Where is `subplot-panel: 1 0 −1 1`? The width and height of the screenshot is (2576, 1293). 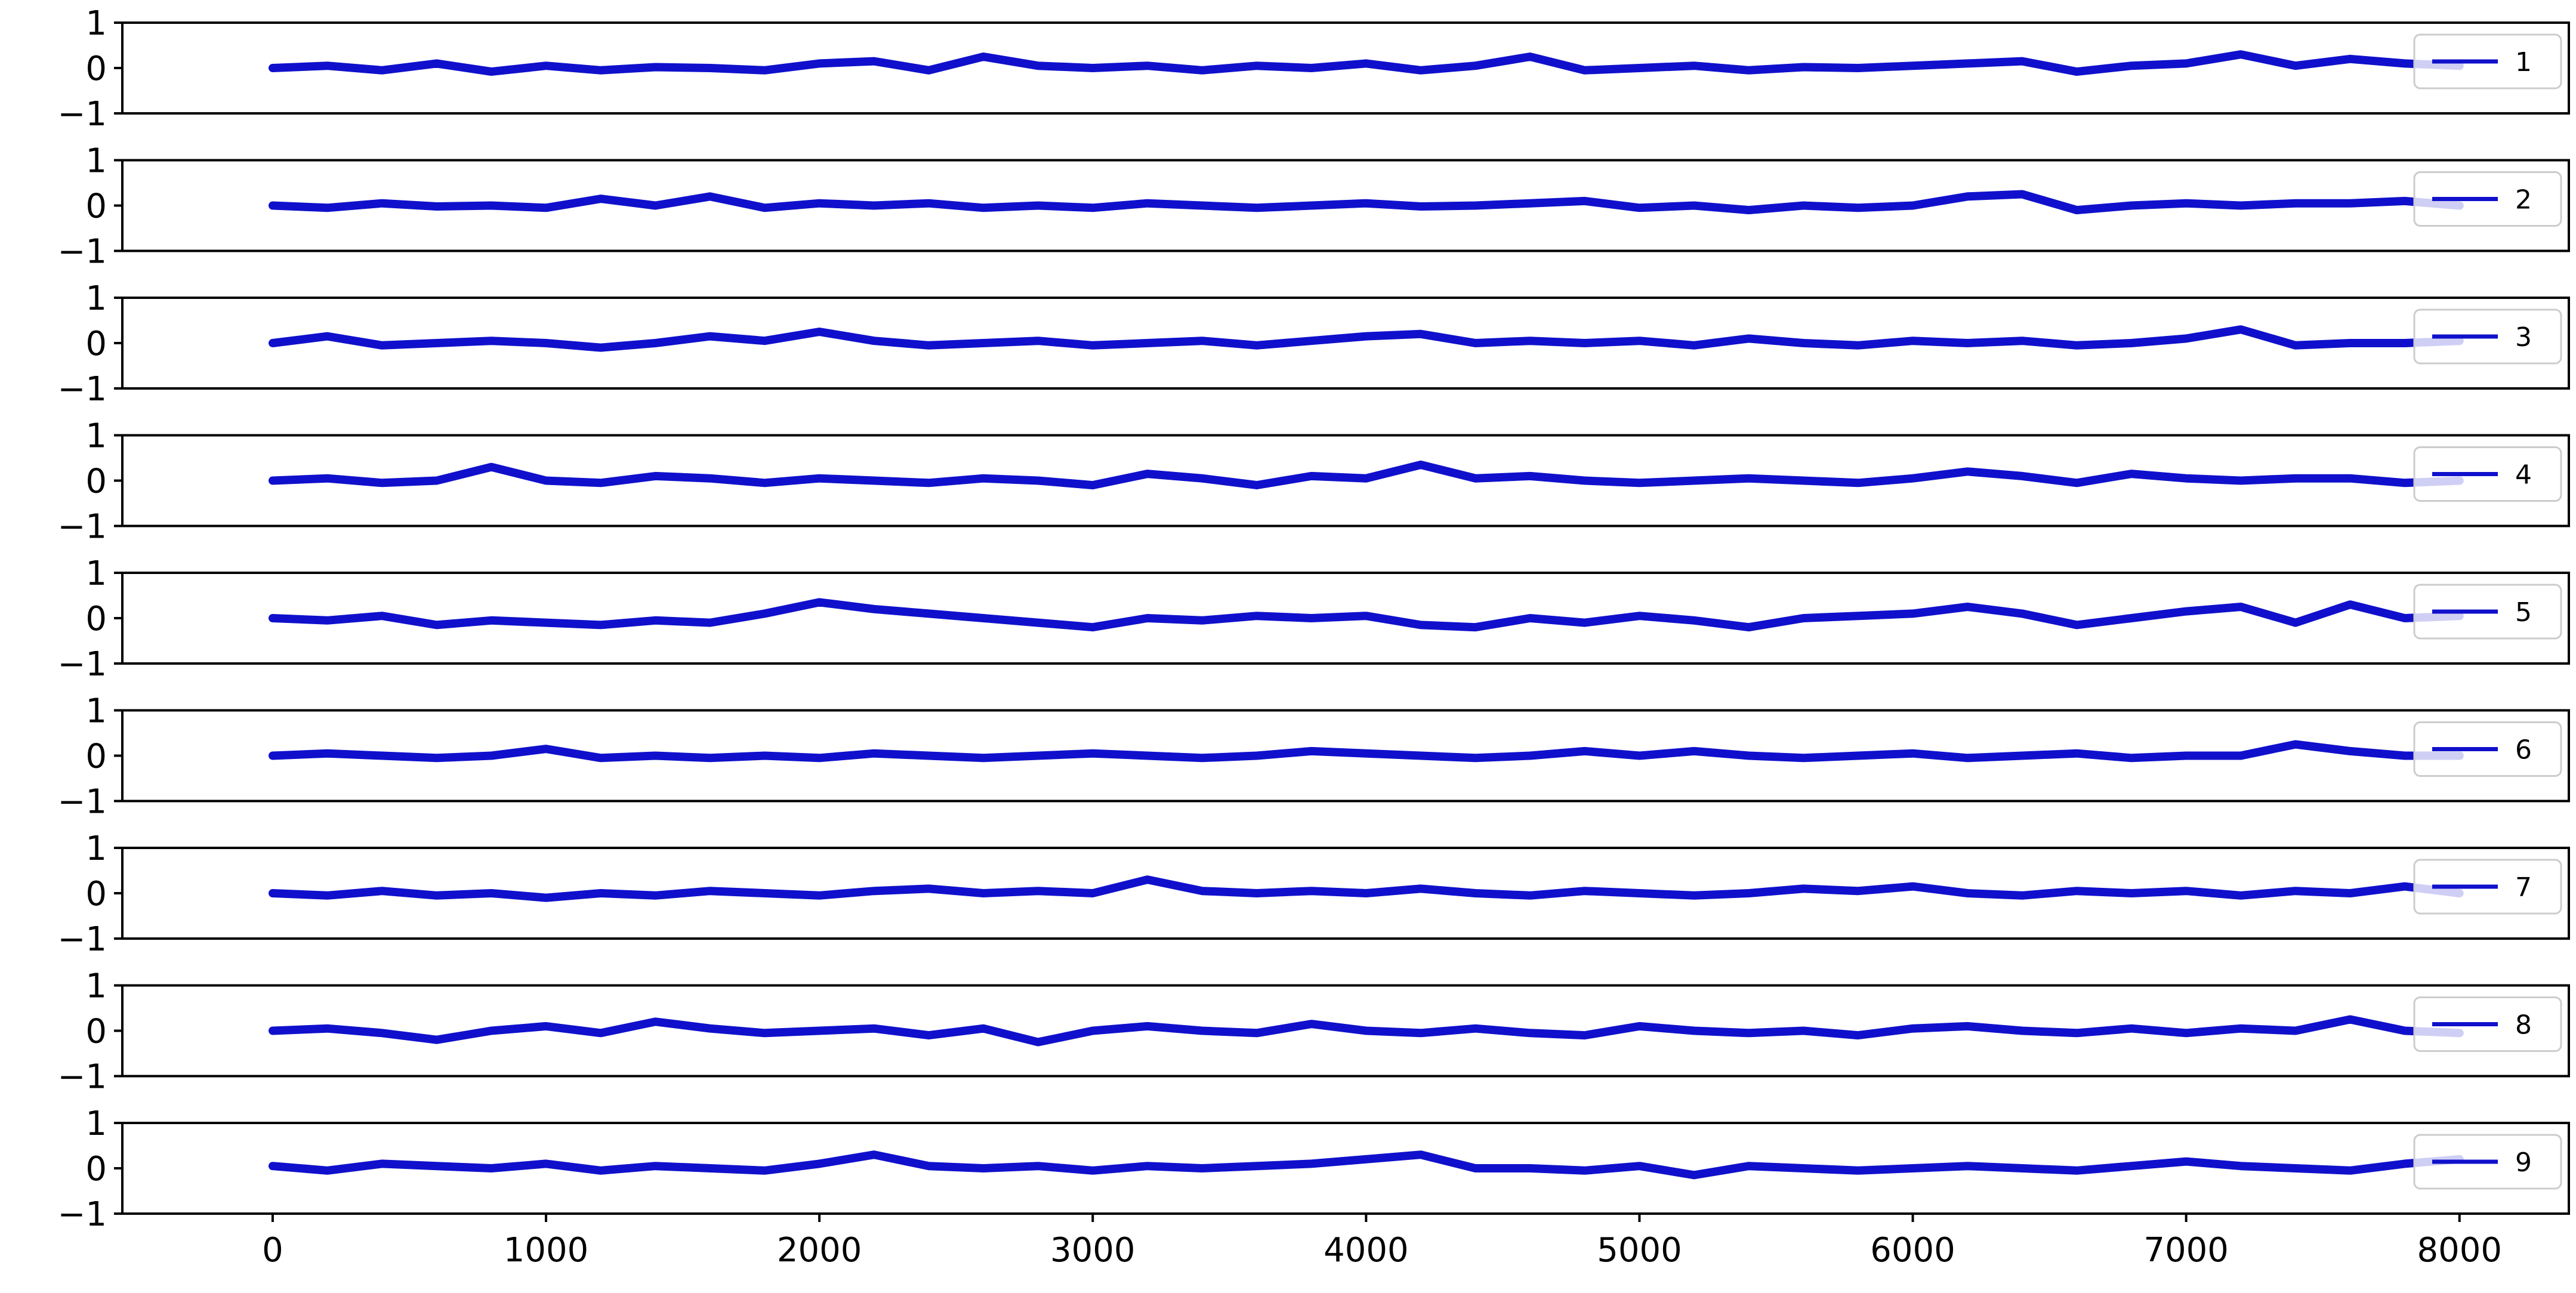 subplot-panel: 1 0 −1 1 is located at coordinates (1314, 69).